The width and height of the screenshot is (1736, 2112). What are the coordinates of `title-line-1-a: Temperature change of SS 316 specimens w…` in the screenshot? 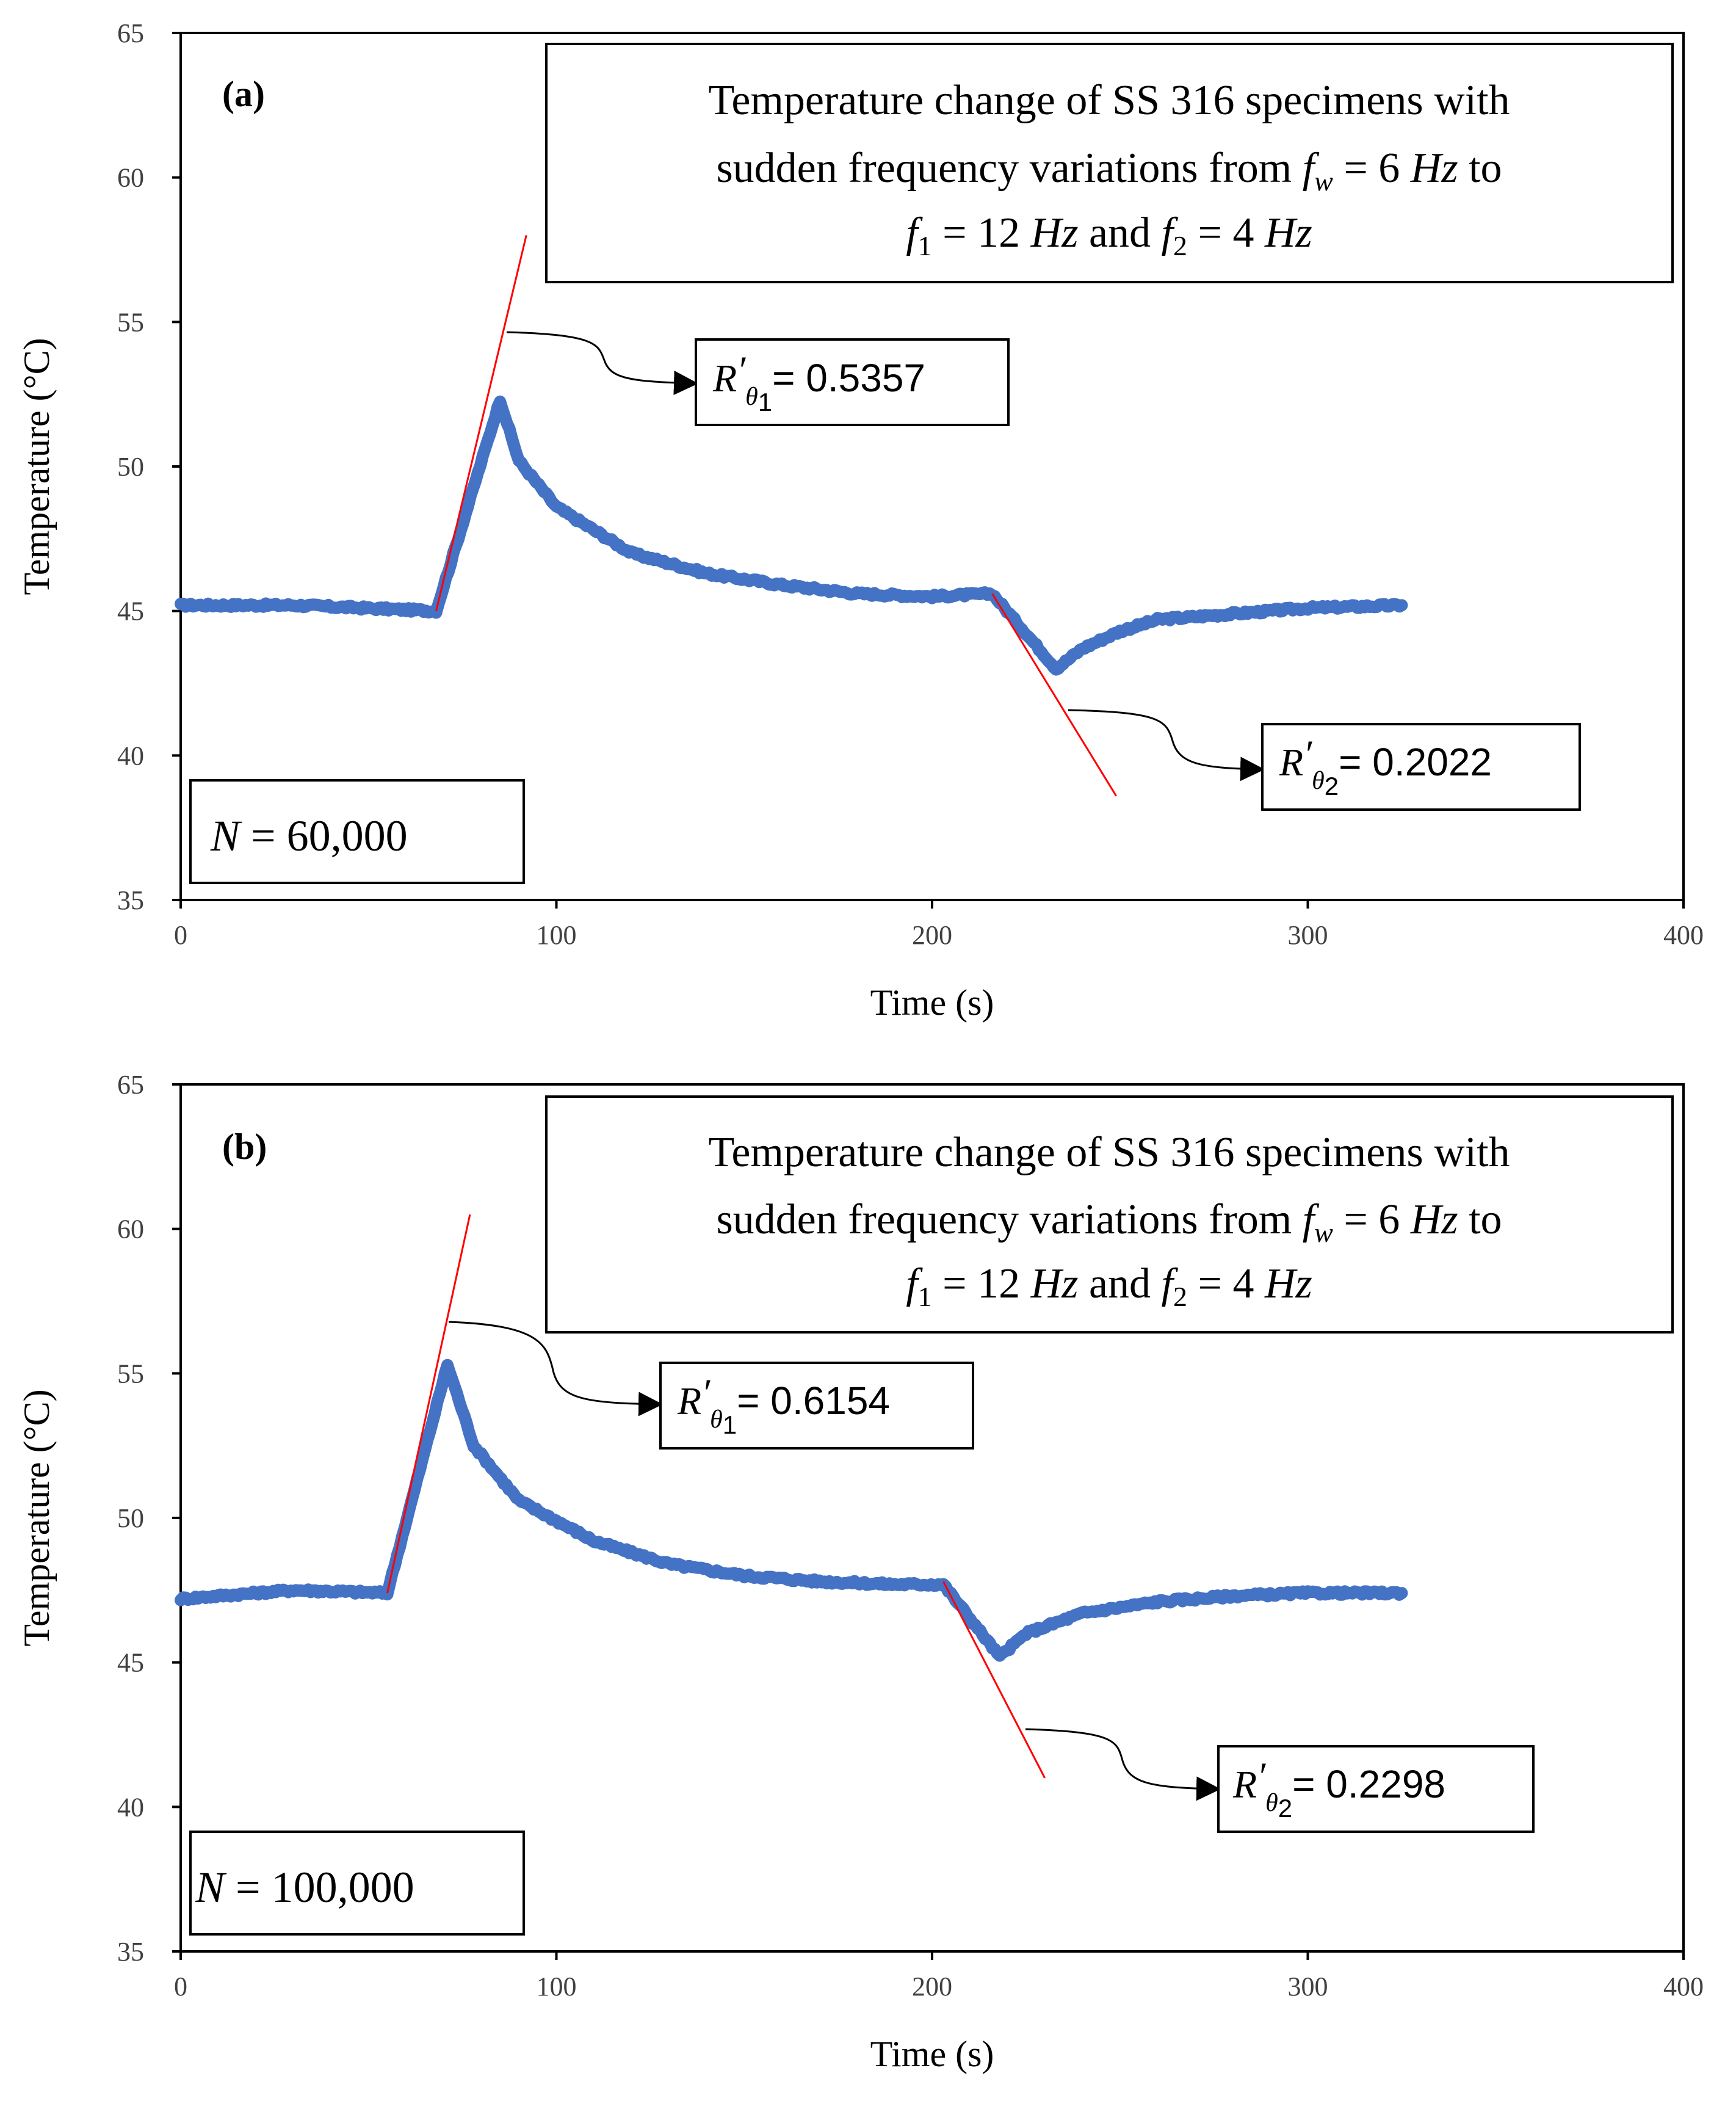 It's located at (1109, 100).